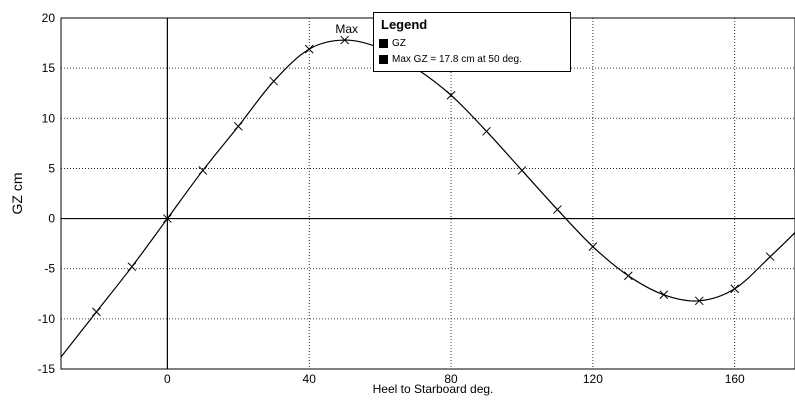  Describe the element at coordinates (457, 59) in the screenshot. I see `legend-label-max-gz: Max GZ = 17.8 cm at 50 deg.` at that location.